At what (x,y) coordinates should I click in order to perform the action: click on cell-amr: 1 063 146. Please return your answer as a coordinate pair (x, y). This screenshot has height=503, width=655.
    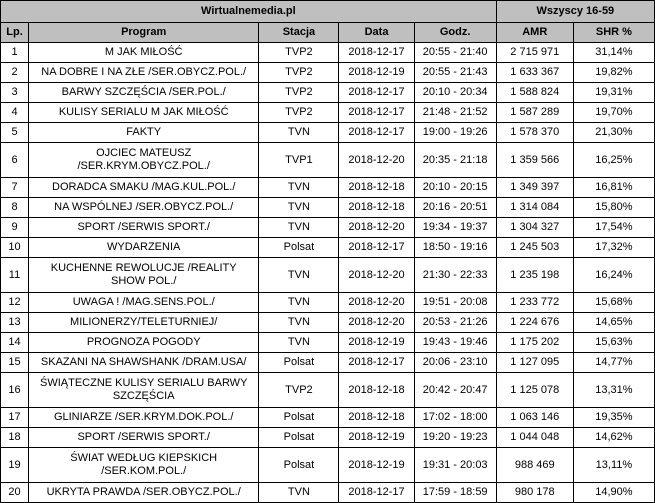
    Looking at the image, I should click on (534, 417).